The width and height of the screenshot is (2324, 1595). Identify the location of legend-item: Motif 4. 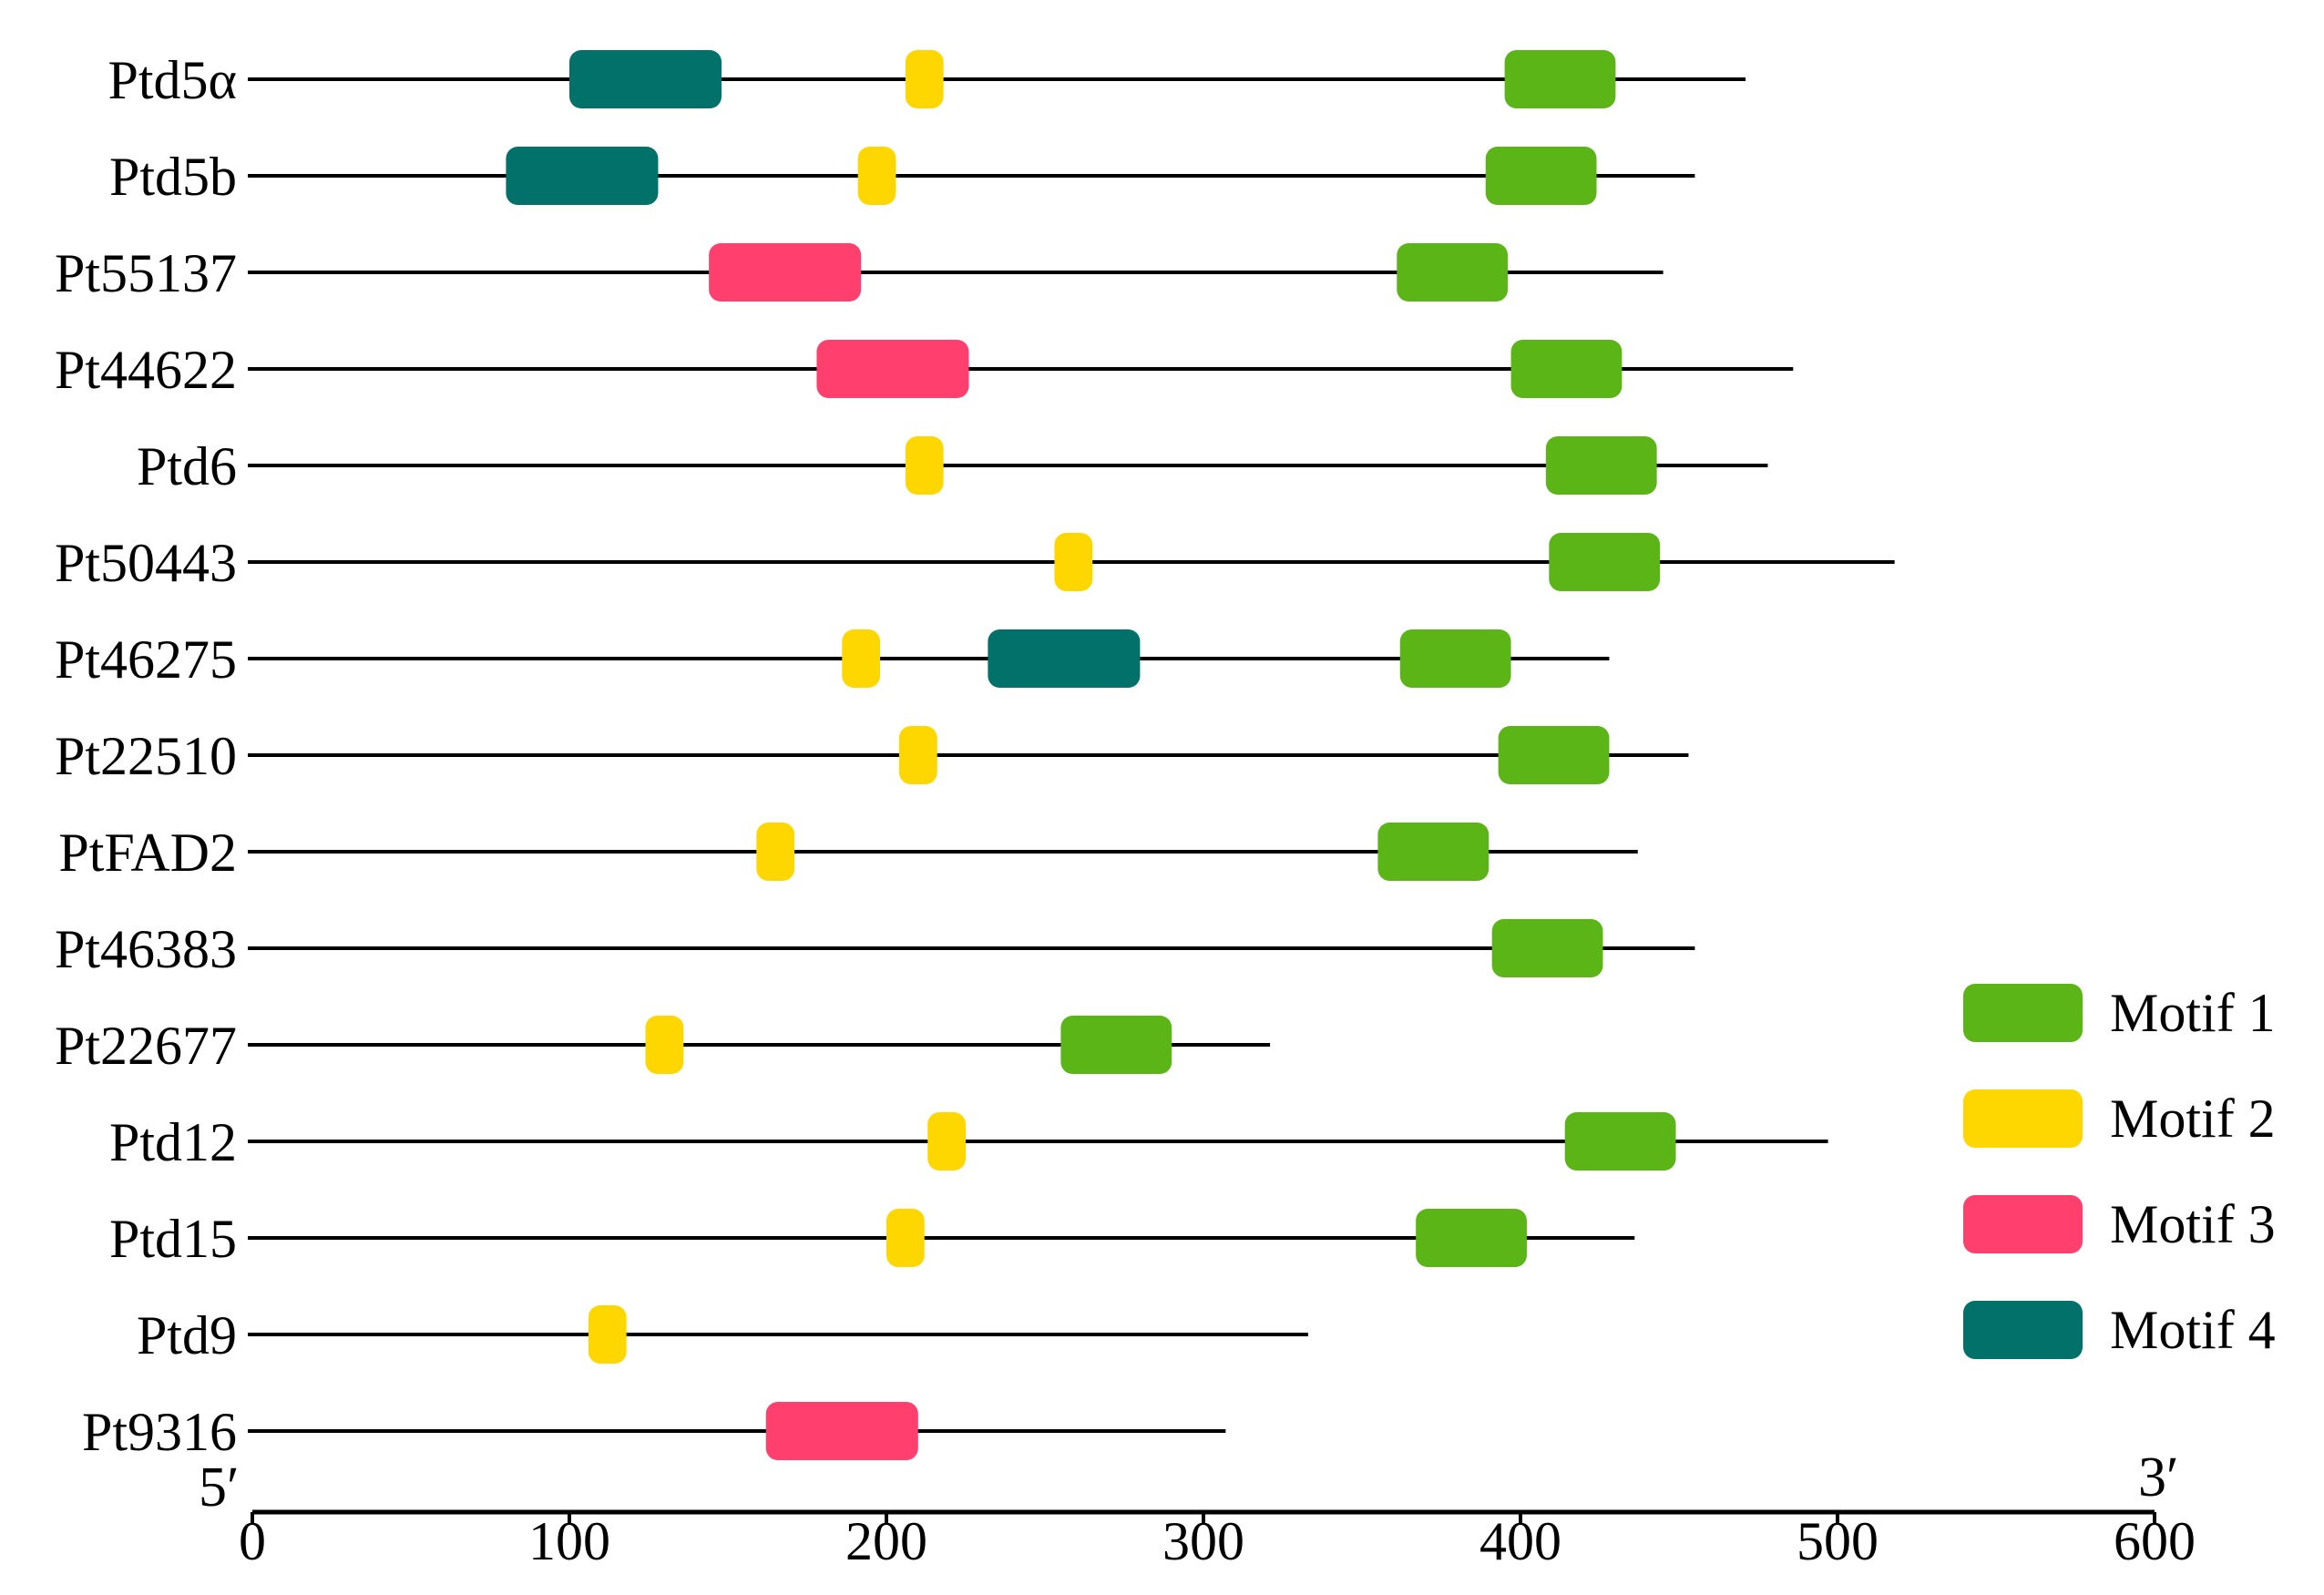
(2120, 1330).